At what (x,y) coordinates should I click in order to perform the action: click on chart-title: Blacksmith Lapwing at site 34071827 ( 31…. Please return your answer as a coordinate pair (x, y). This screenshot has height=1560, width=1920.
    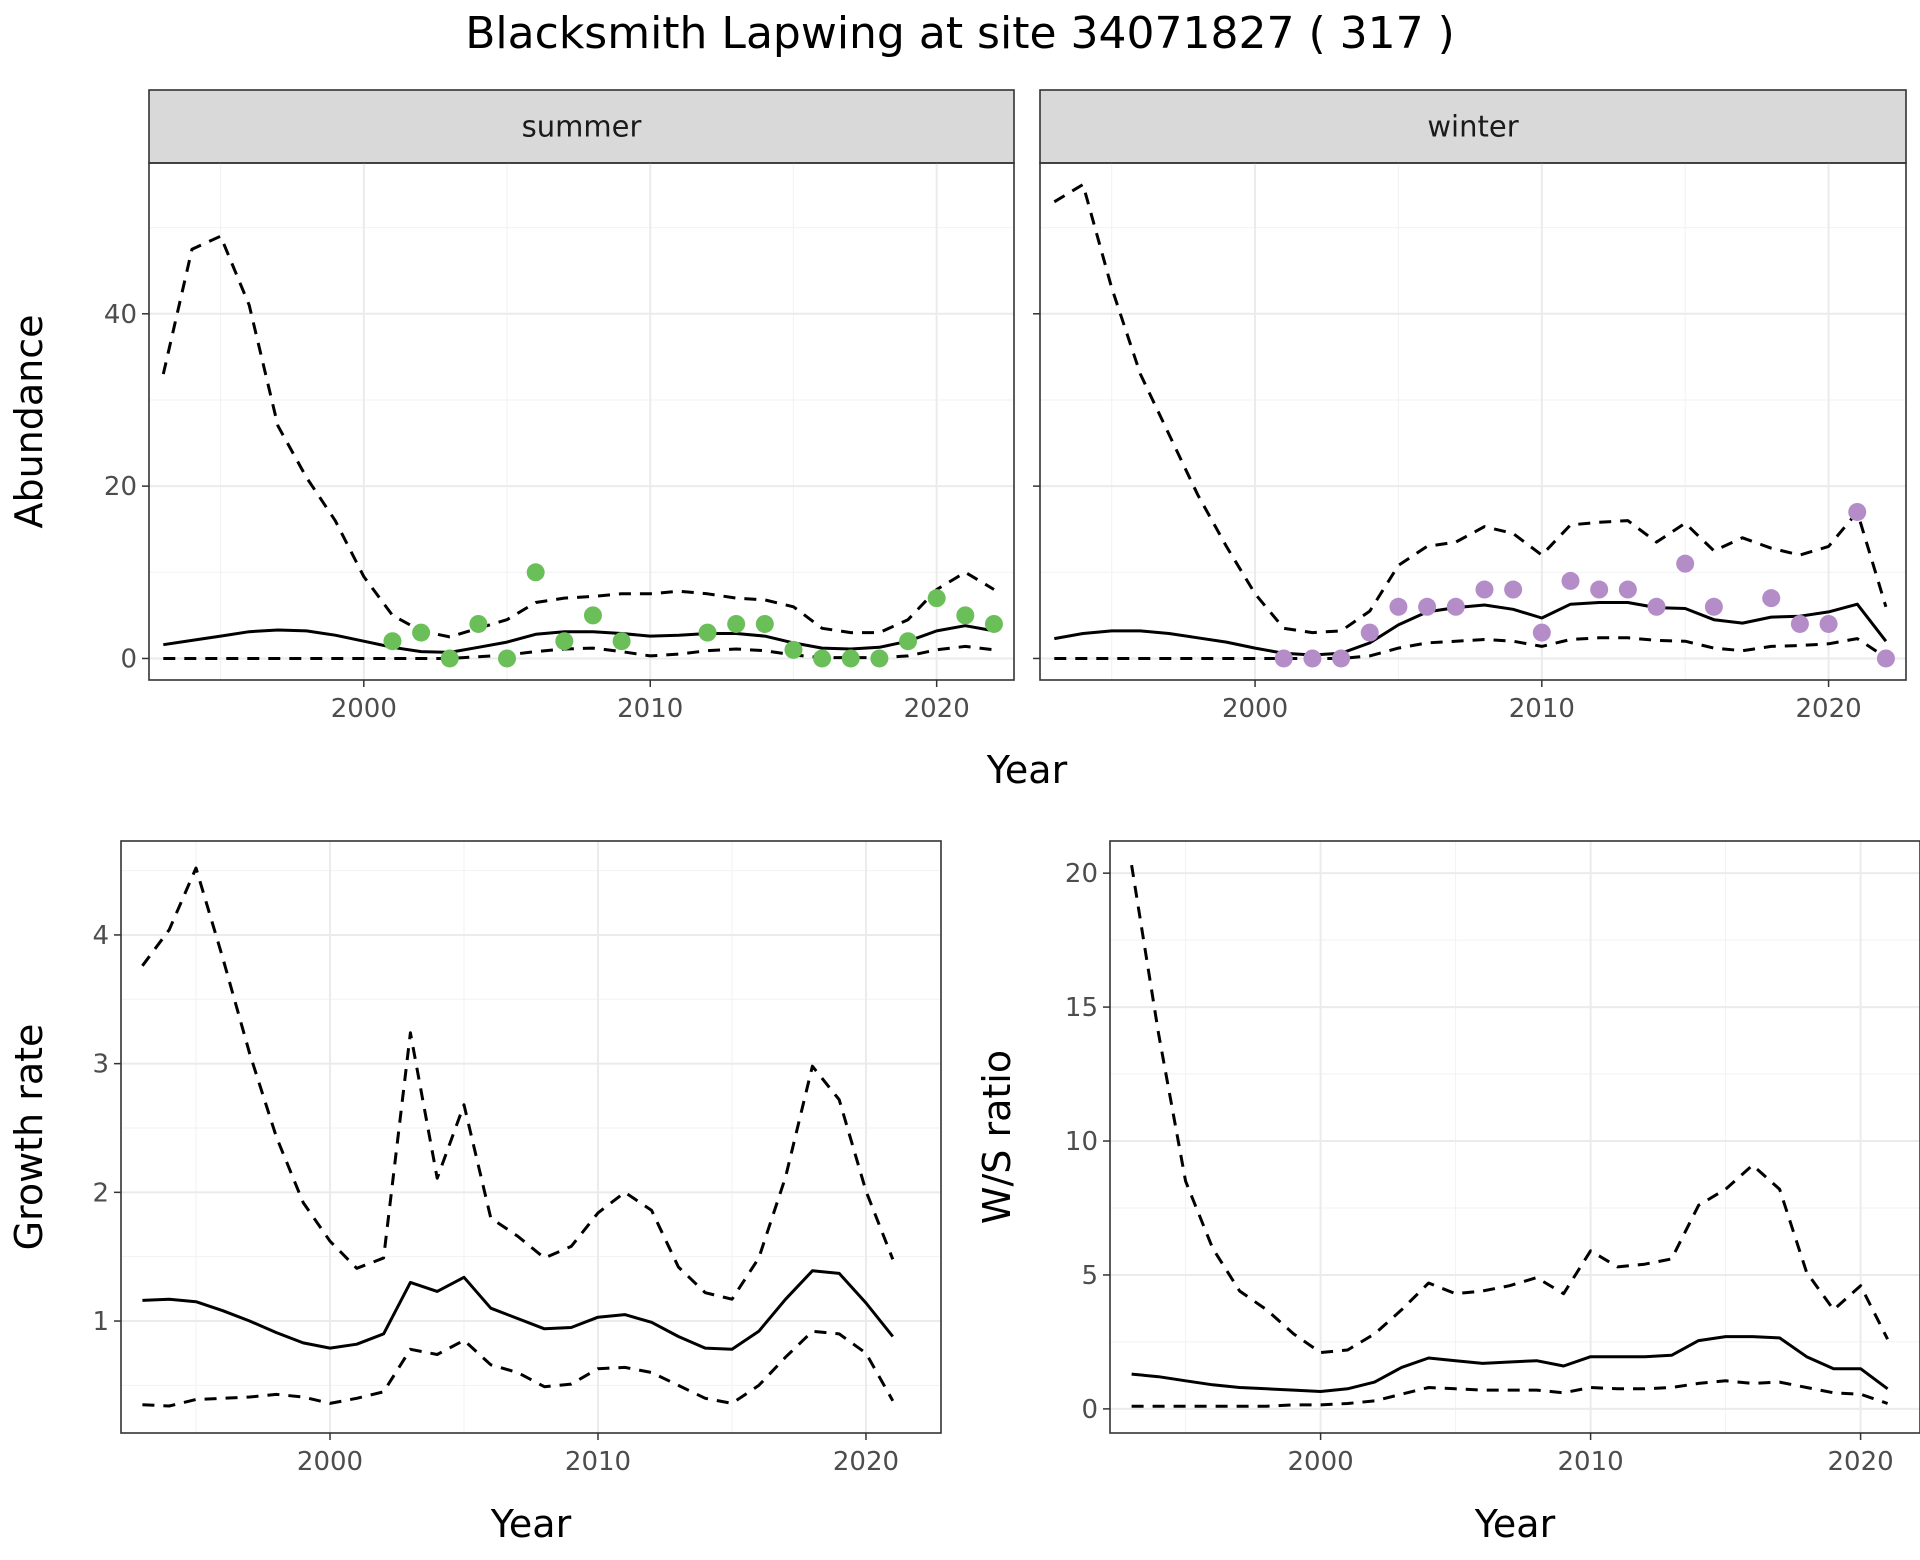
    Looking at the image, I should click on (959, 33).